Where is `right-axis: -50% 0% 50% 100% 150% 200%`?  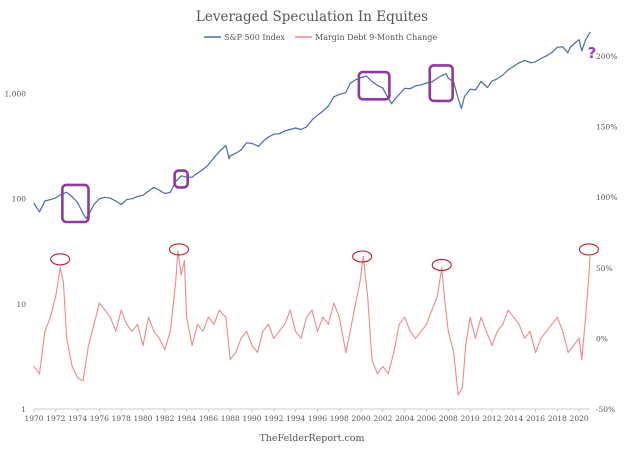 right-axis: -50% 0% 50% 100% 150% 200% is located at coordinates (606, 233).